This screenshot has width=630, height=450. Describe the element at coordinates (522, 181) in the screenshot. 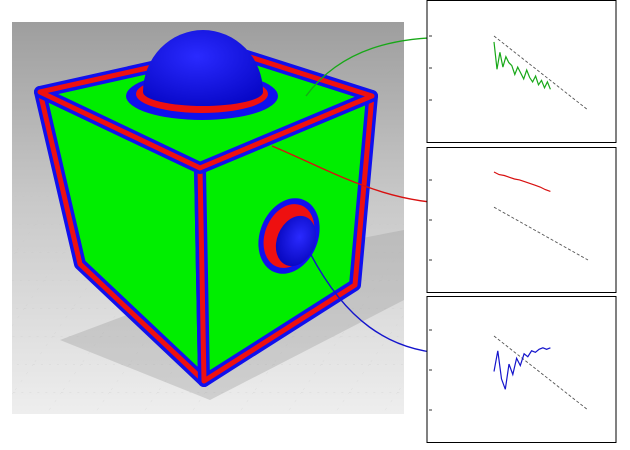

I see `convergence-curve-red` at that location.